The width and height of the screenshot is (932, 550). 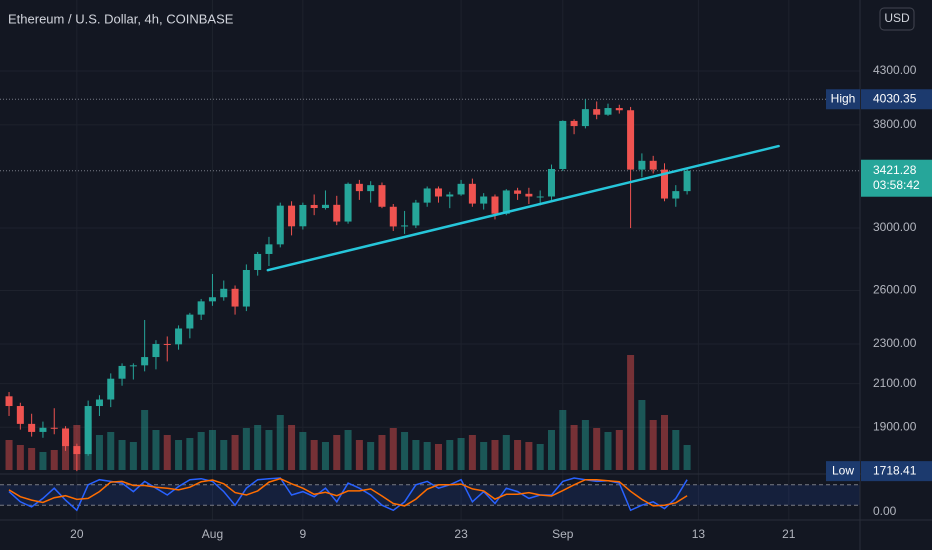 I want to click on stochastic-line, so click(x=348, y=492).